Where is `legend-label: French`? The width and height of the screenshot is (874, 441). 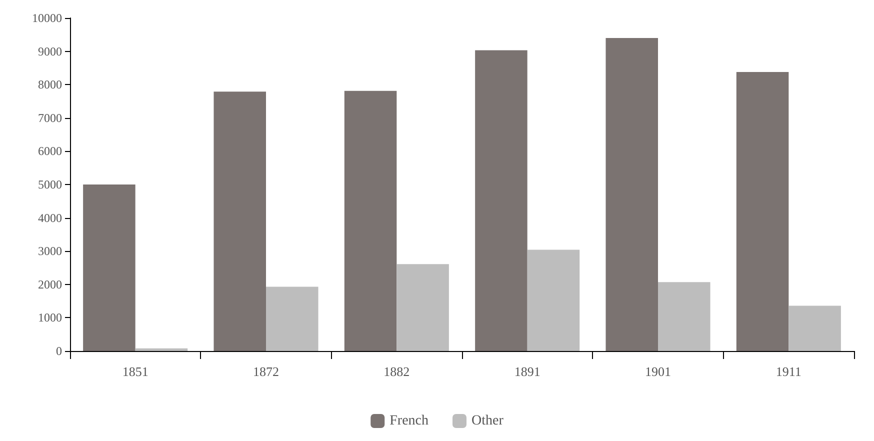
legend-label: French is located at coordinates (409, 421).